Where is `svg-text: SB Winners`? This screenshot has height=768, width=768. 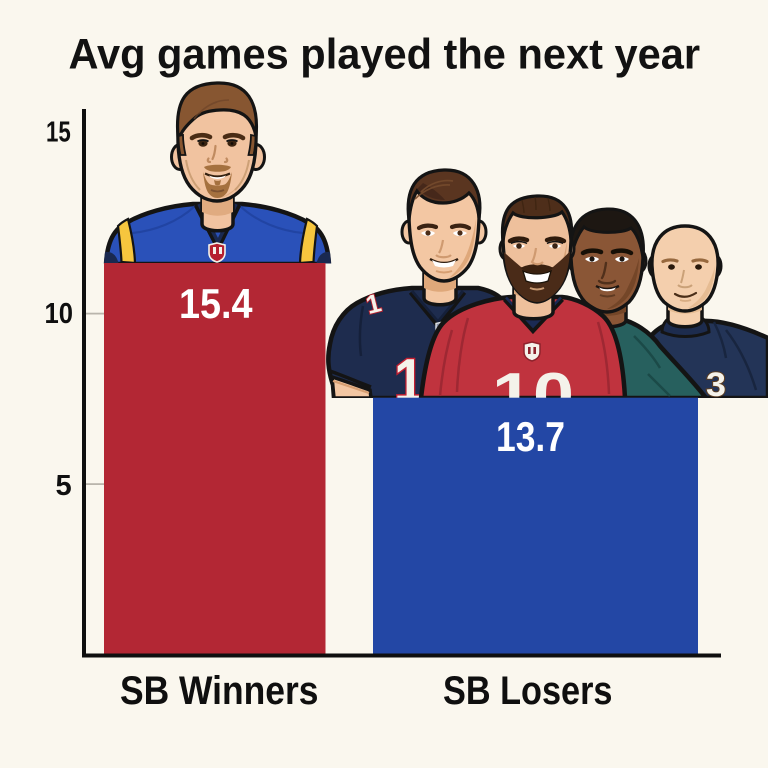 svg-text: SB Winners is located at coordinates (219, 691).